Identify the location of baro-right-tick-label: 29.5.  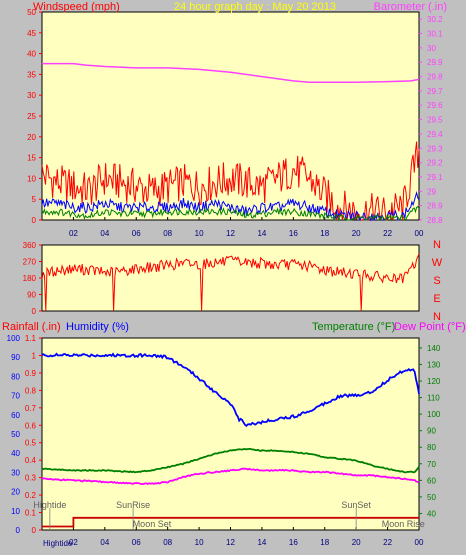
(435, 120).